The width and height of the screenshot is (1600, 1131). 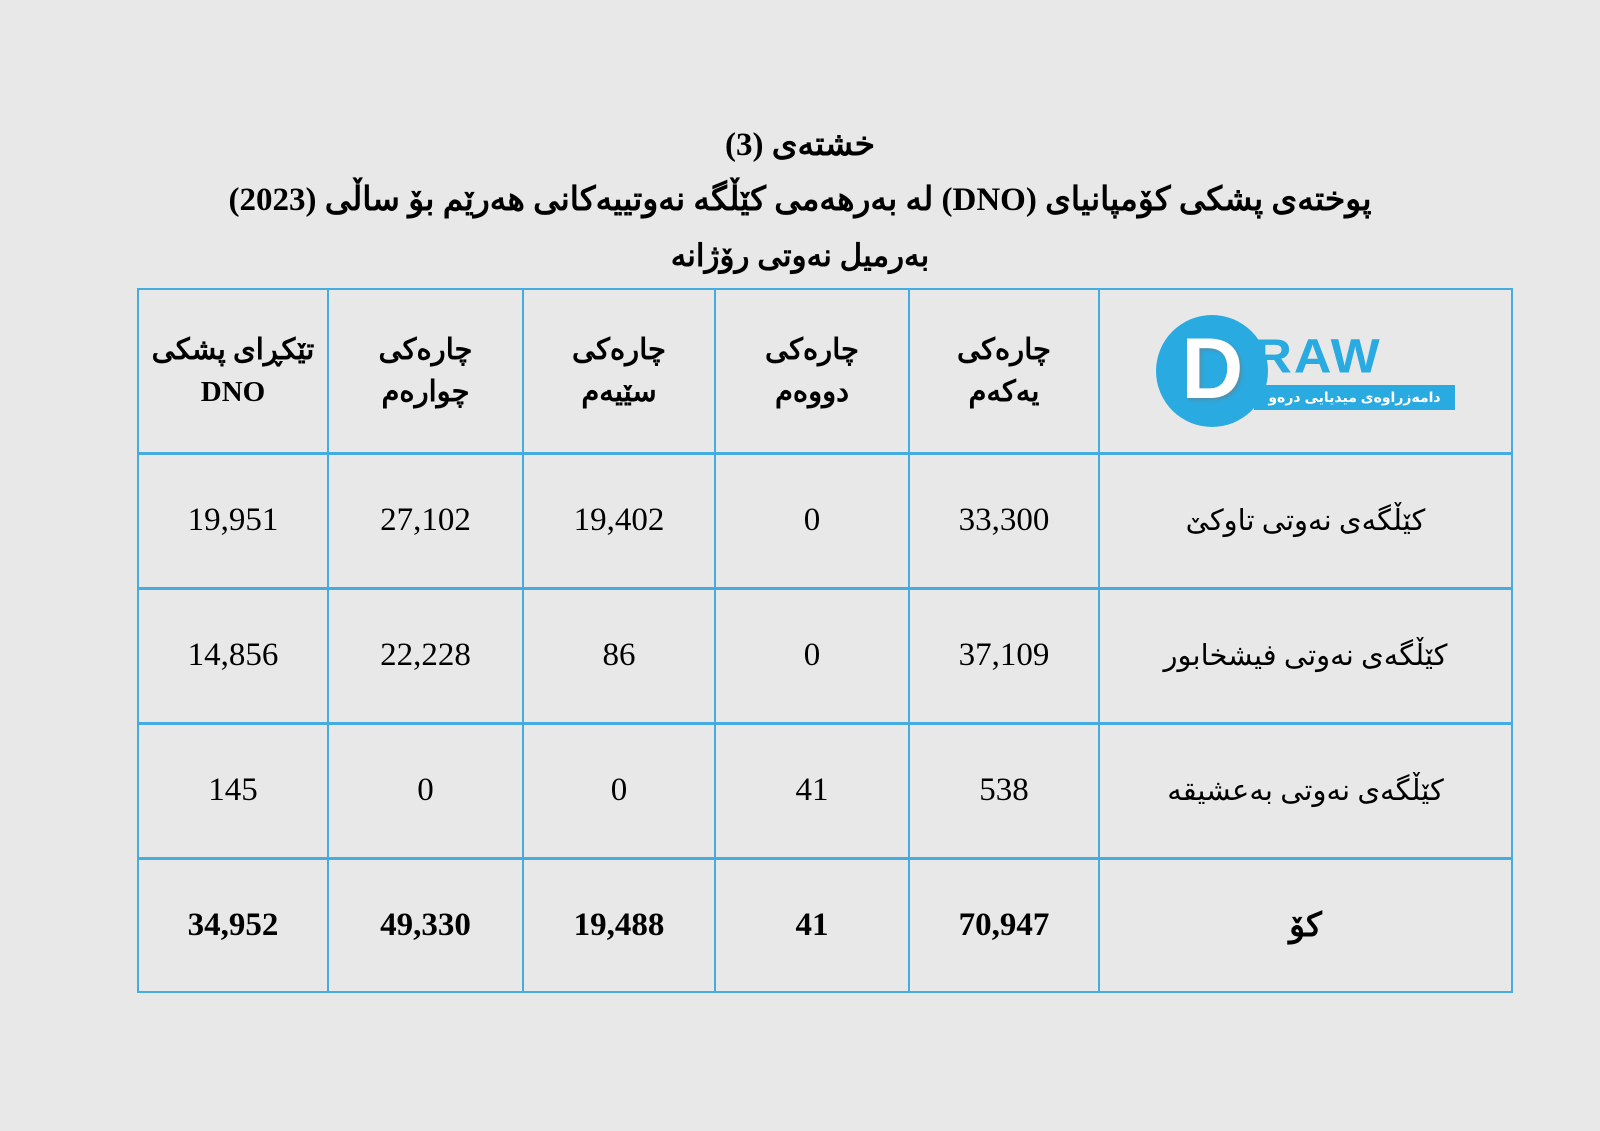 What do you see at coordinates (619, 371) in the screenshot?
I see `header-q3: چارەکی سێیەم` at bounding box center [619, 371].